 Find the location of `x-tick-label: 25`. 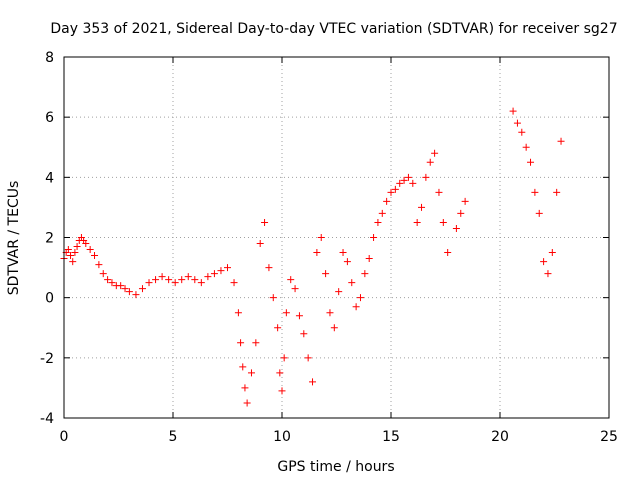

x-tick-label: 25 is located at coordinates (609, 437).